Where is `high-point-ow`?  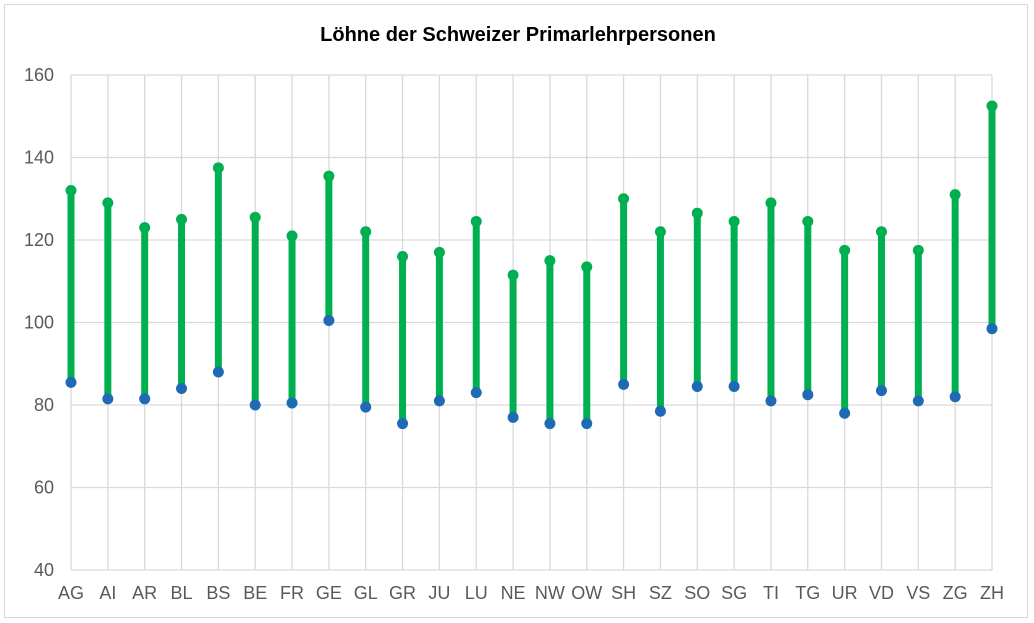 high-point-ow is located at coordinates (587, 267).